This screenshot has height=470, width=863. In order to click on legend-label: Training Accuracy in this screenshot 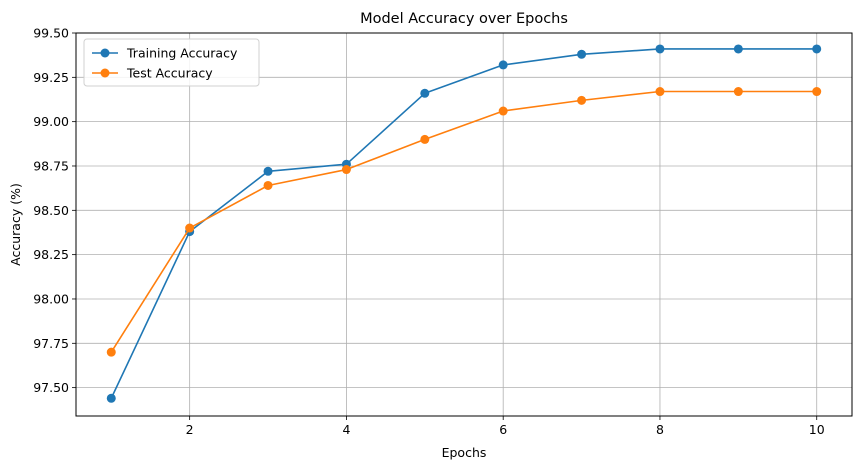, I will do `click(182, 53)`.